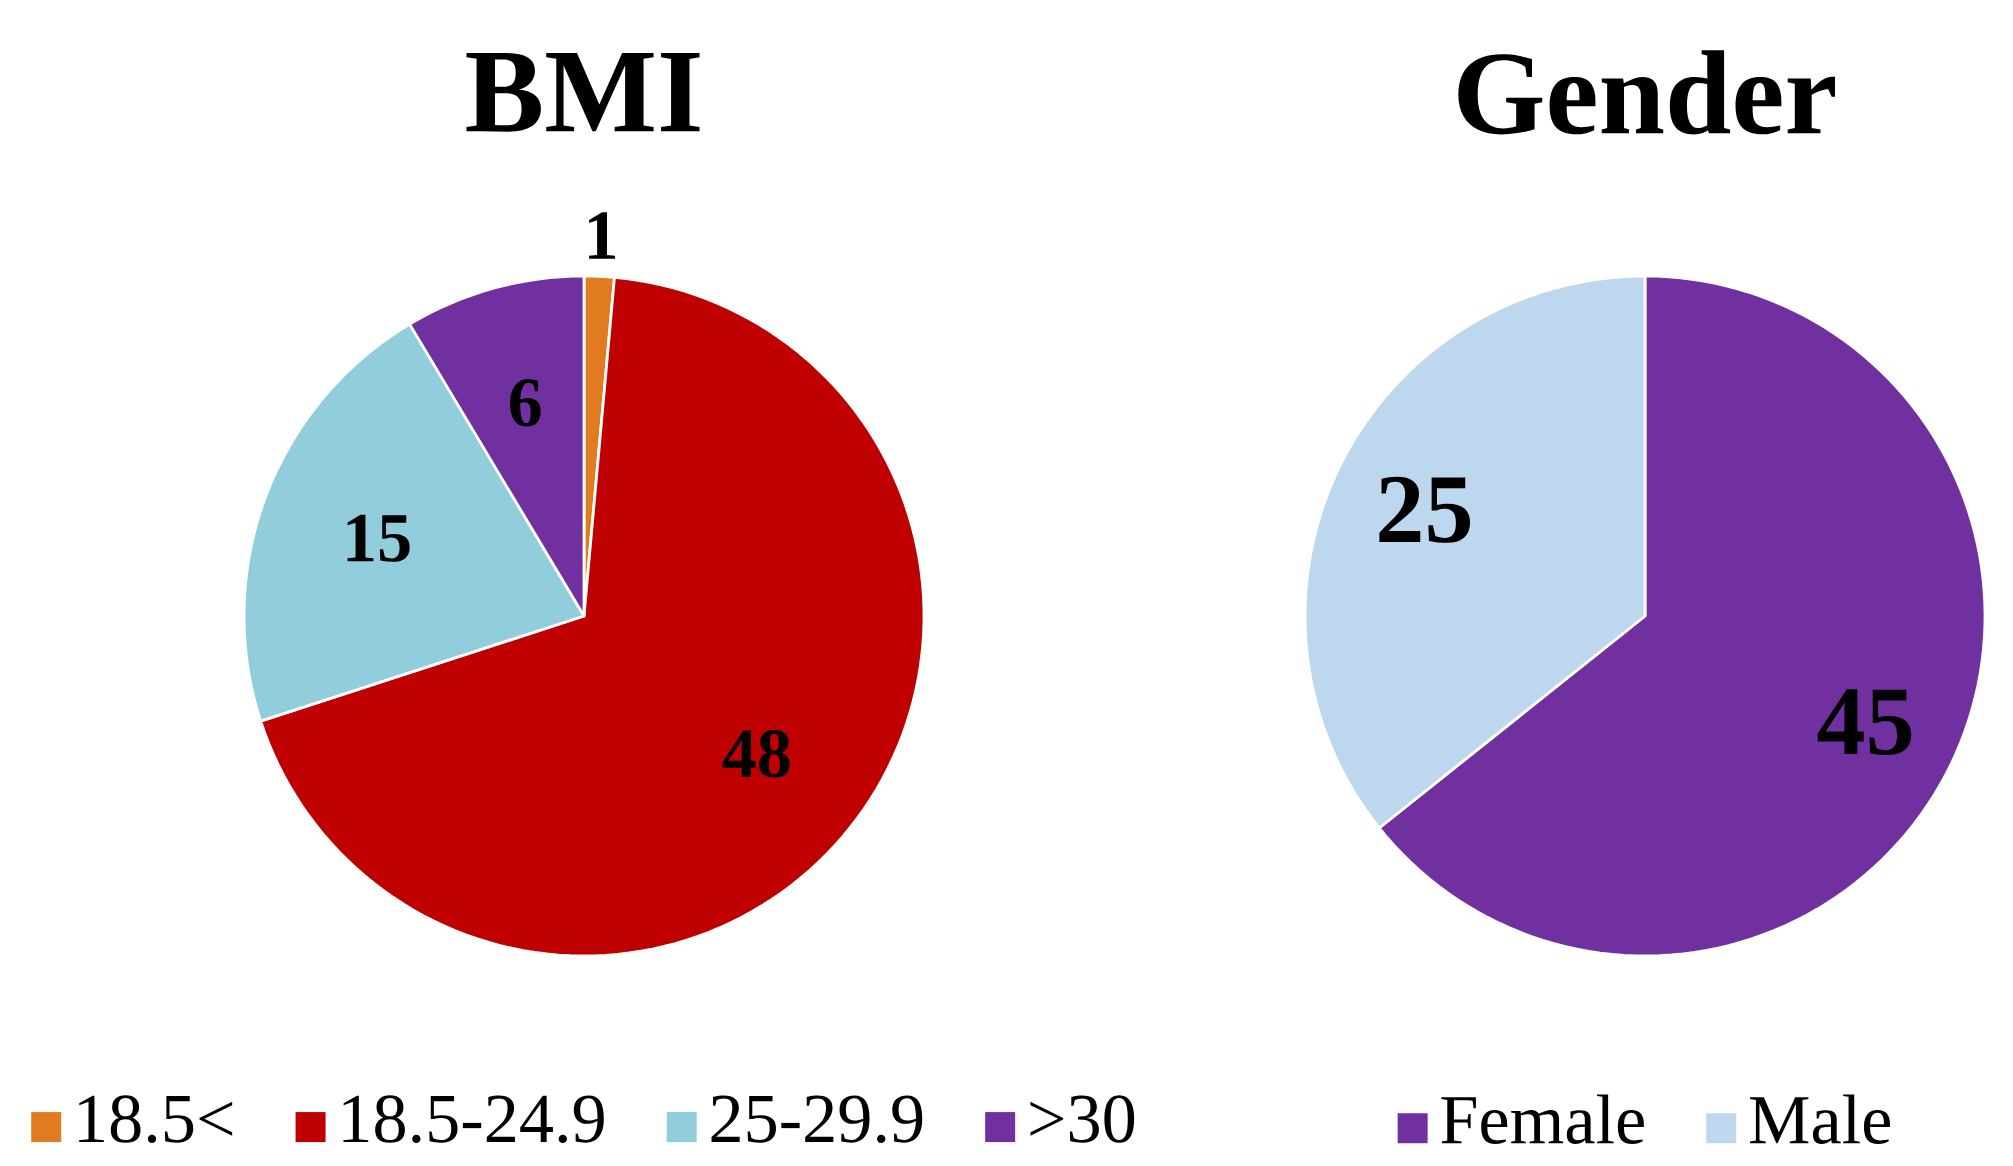 This screenshot has height=1166, width=2013. Describe the element at coordinates (602, 235) in the screenshot. I see `data-label: 1` at that location.